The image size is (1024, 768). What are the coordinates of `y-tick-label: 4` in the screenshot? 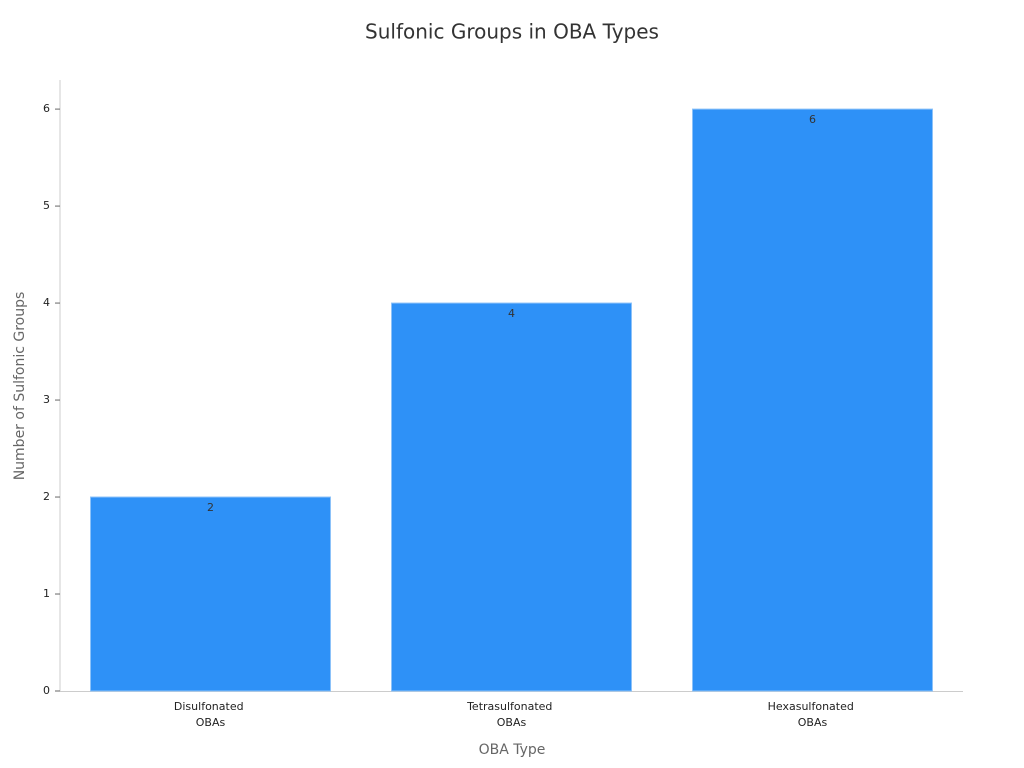 It's located at (46, 302).